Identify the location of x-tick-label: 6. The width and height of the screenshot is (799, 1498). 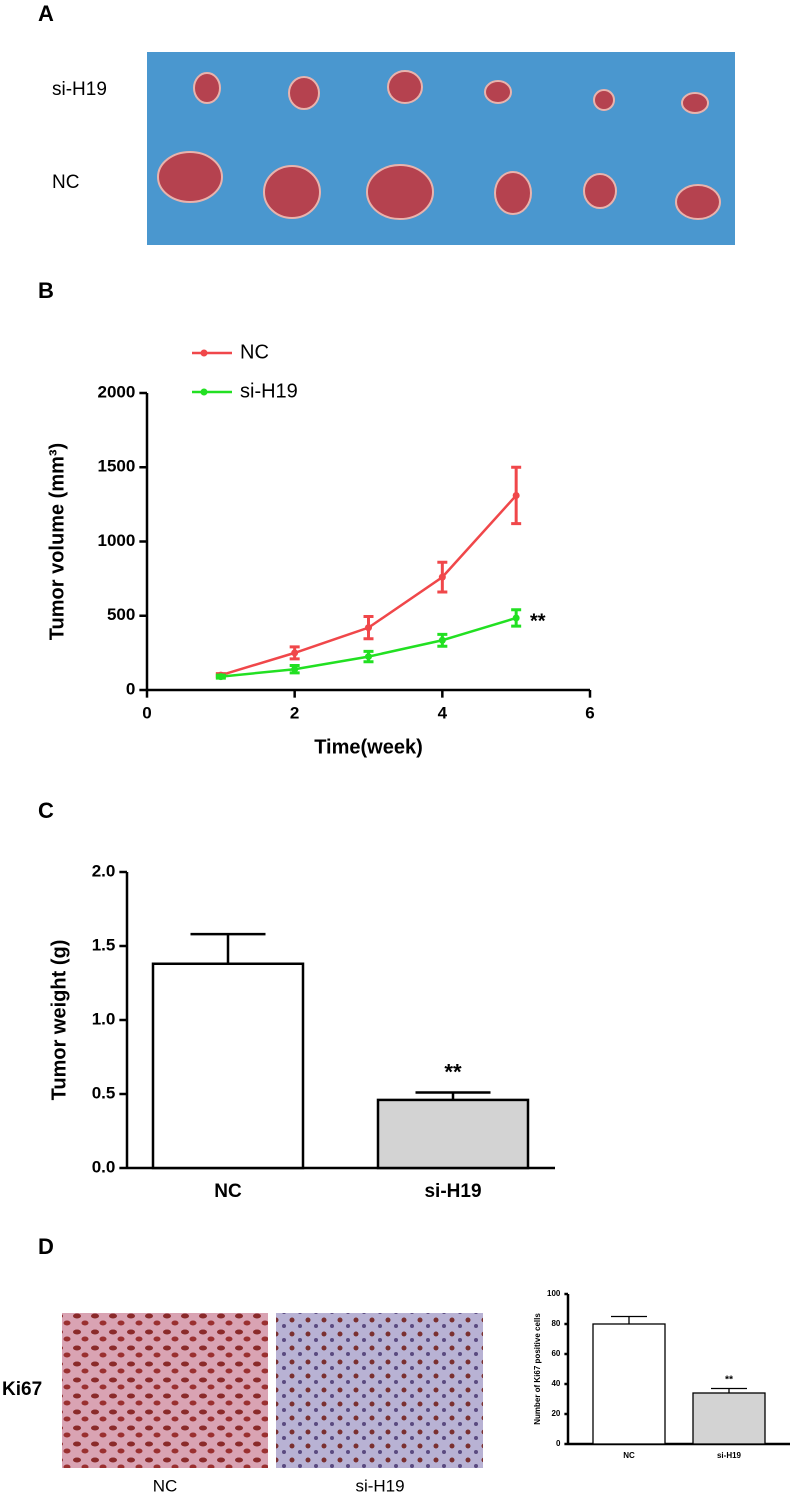
(589, 712).